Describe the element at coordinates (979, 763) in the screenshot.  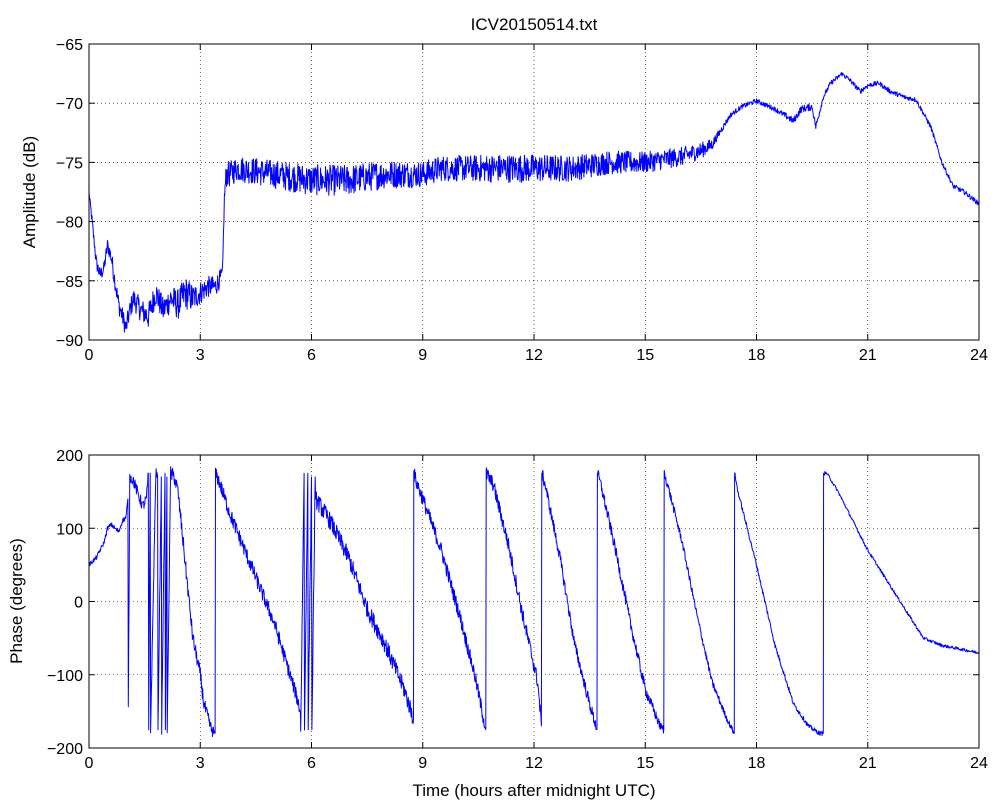
I see `phase-xtick-label: 24` at that location.